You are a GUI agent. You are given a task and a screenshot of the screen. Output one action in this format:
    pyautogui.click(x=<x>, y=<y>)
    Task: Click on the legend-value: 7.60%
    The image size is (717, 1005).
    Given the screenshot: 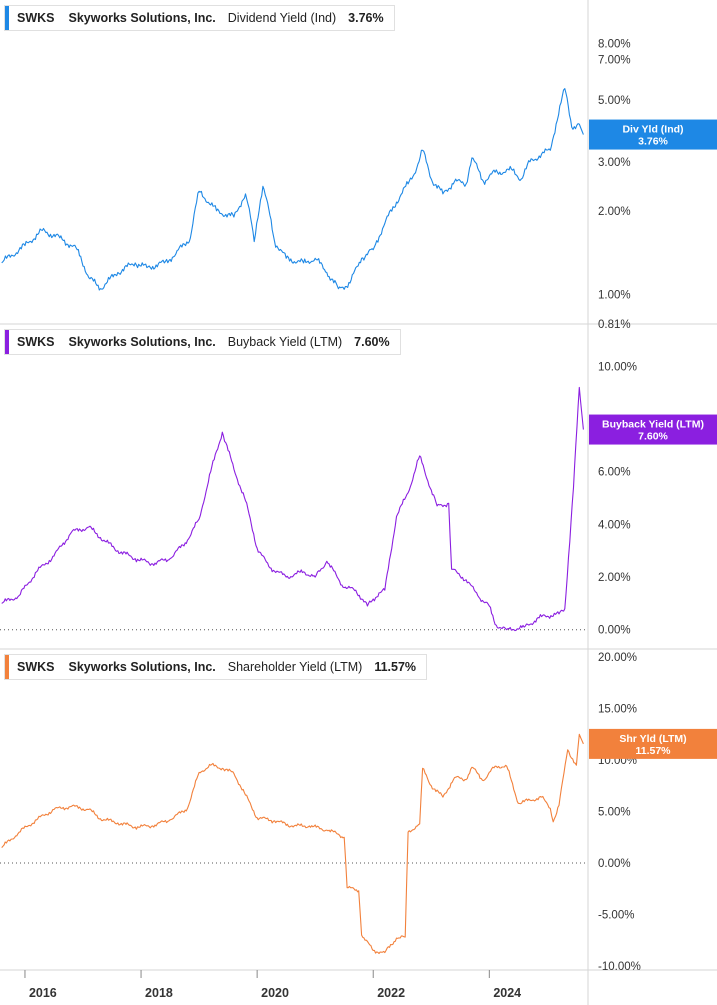 What is the action you would take?
    pyautogui.click(x=372, y=342)
    